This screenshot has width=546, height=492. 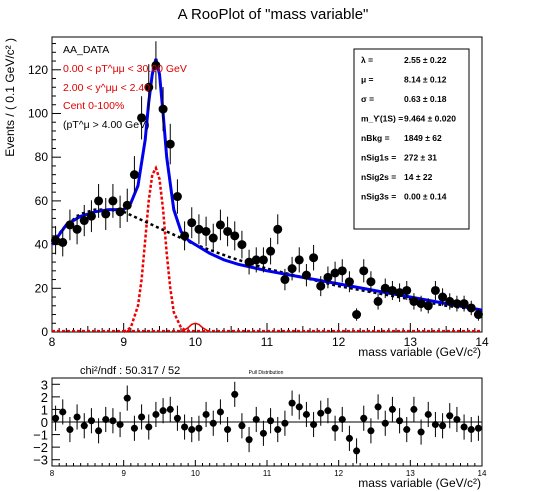 I want to click on pull-x-tick-label: 8, so click(x=52, y=473).